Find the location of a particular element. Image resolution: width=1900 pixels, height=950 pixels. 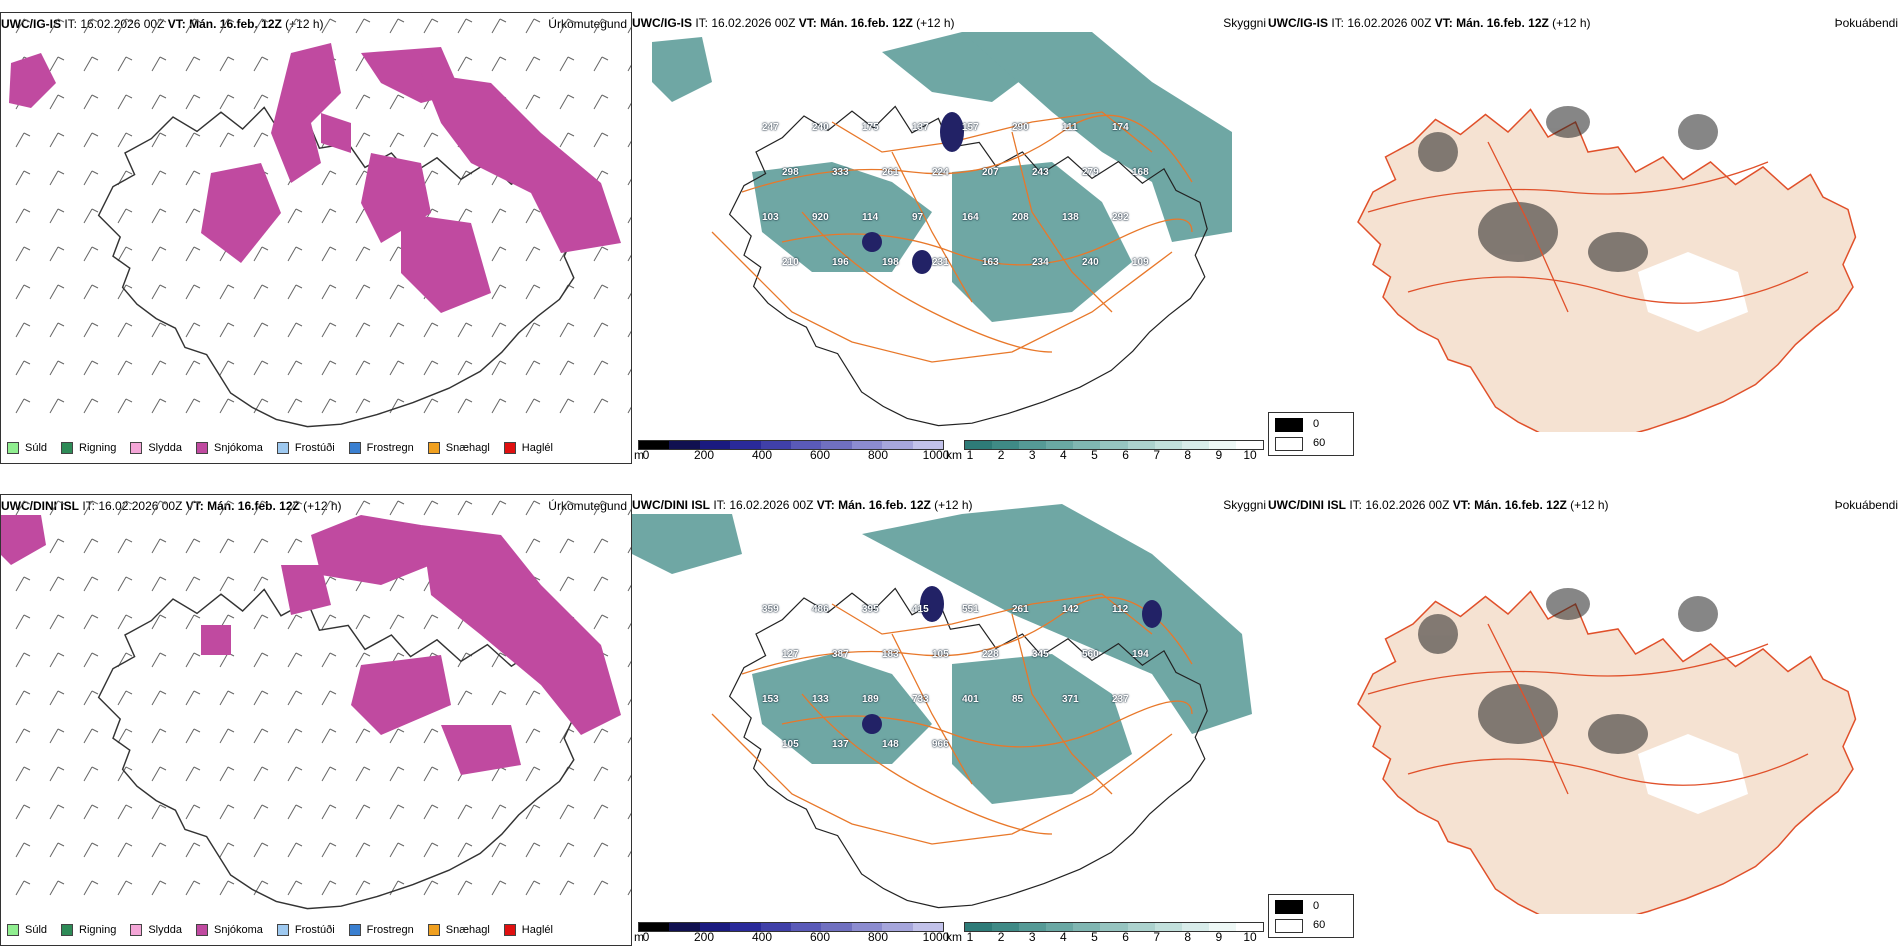

ceiling-label: 401 is located at coordinates (970, 699).